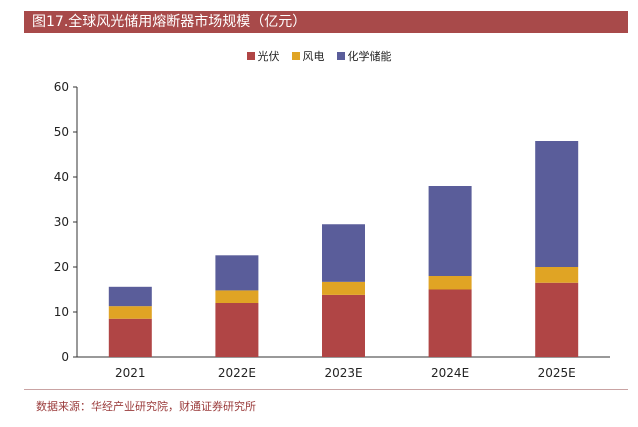 This screenshot has width=638, height=427. Describe the element at coordinates (340, 56) in the screenshot. I see `legend-swatch-storage` at that location.